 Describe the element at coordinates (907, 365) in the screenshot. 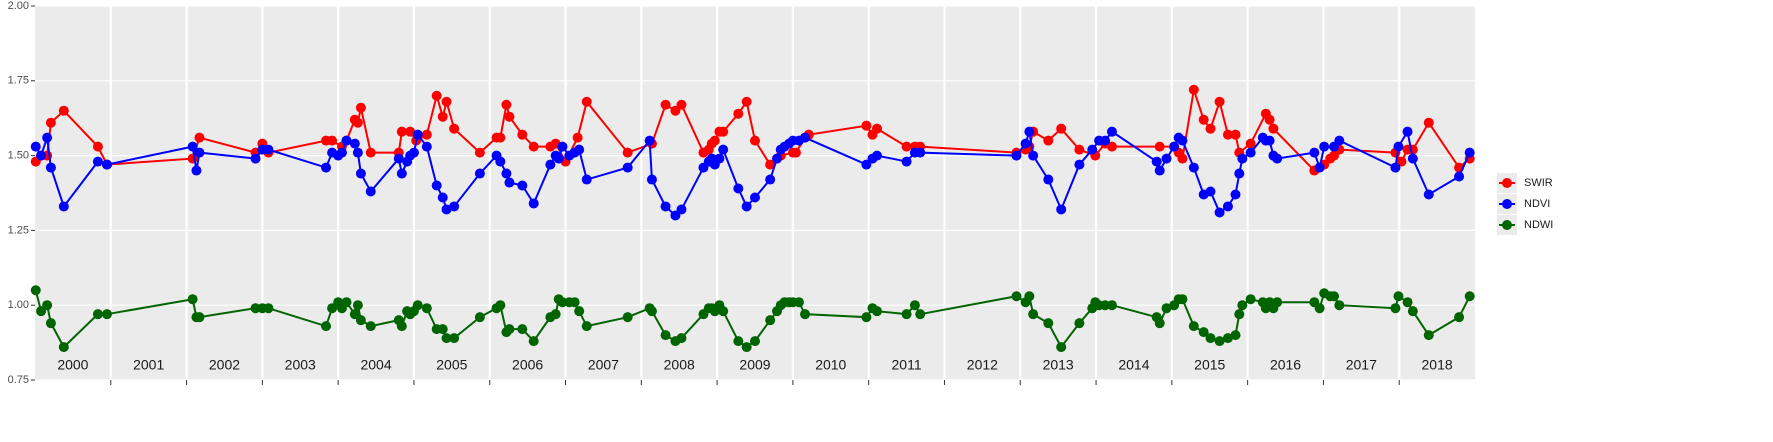

I see `x-tick-label: 2011` at that location.